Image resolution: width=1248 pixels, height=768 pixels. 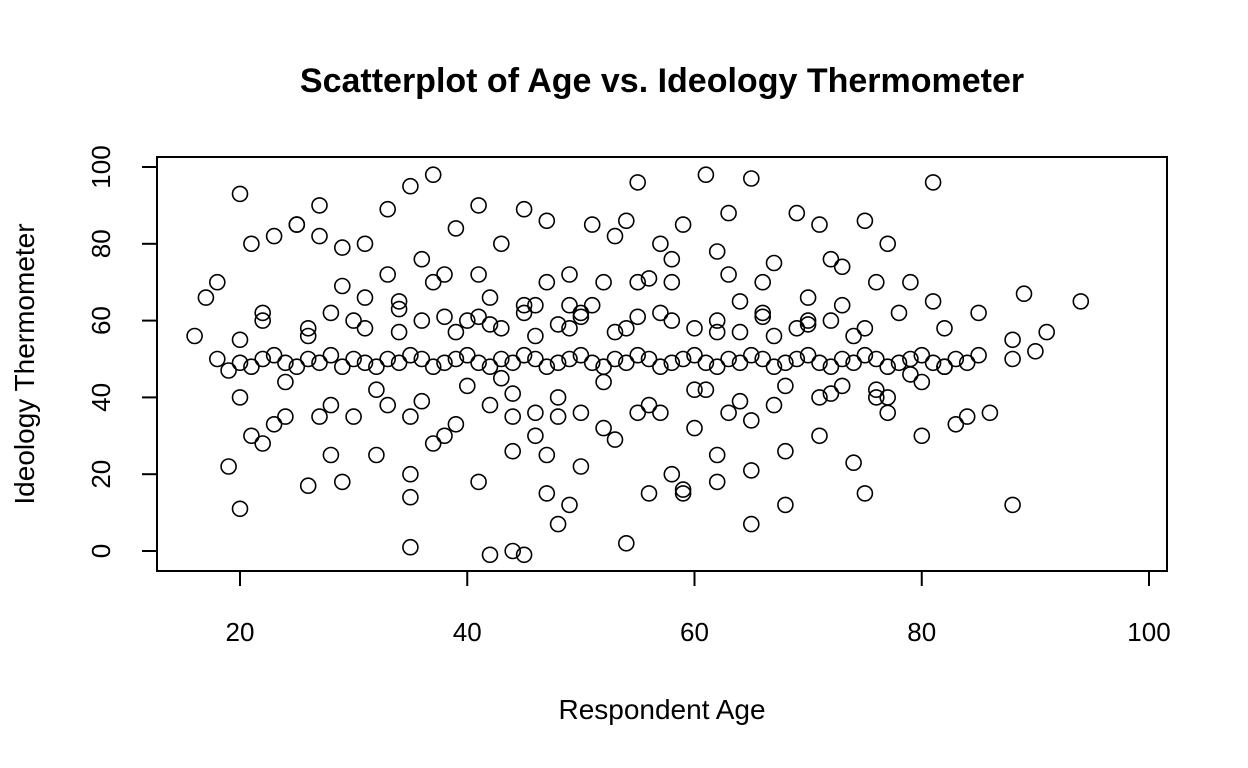 I want to click on x-axis: 20 40 60 80 100, so click(x=698, y=608).